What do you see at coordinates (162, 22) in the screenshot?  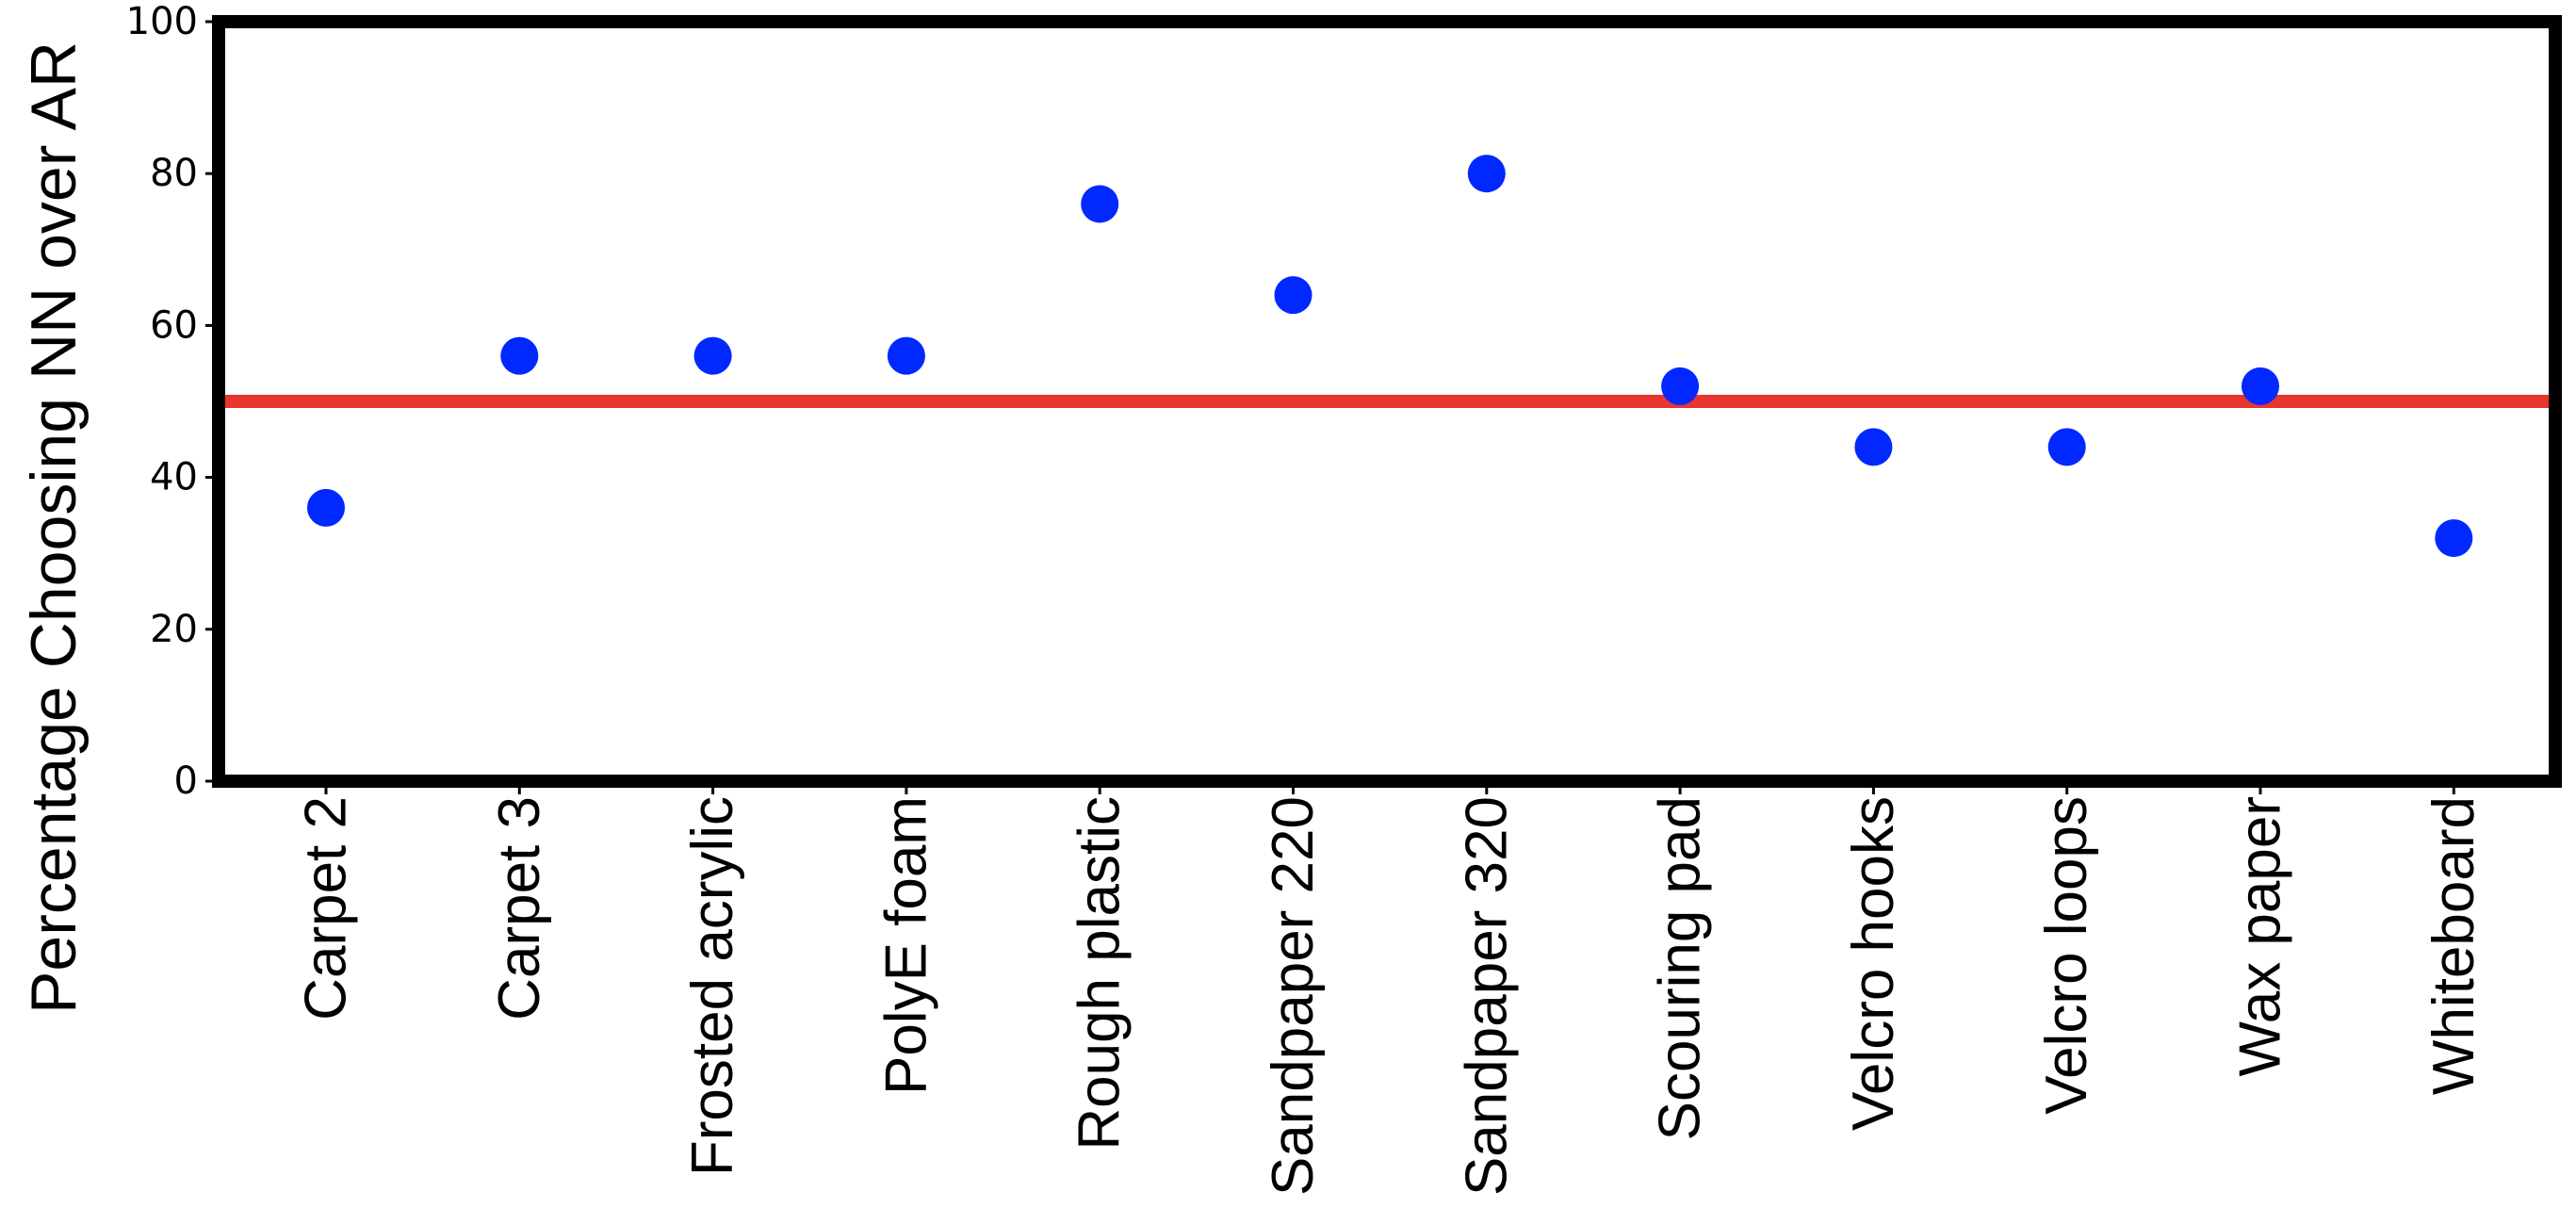 I see `y-tick-label: 100` at bounding box center [162, 22].